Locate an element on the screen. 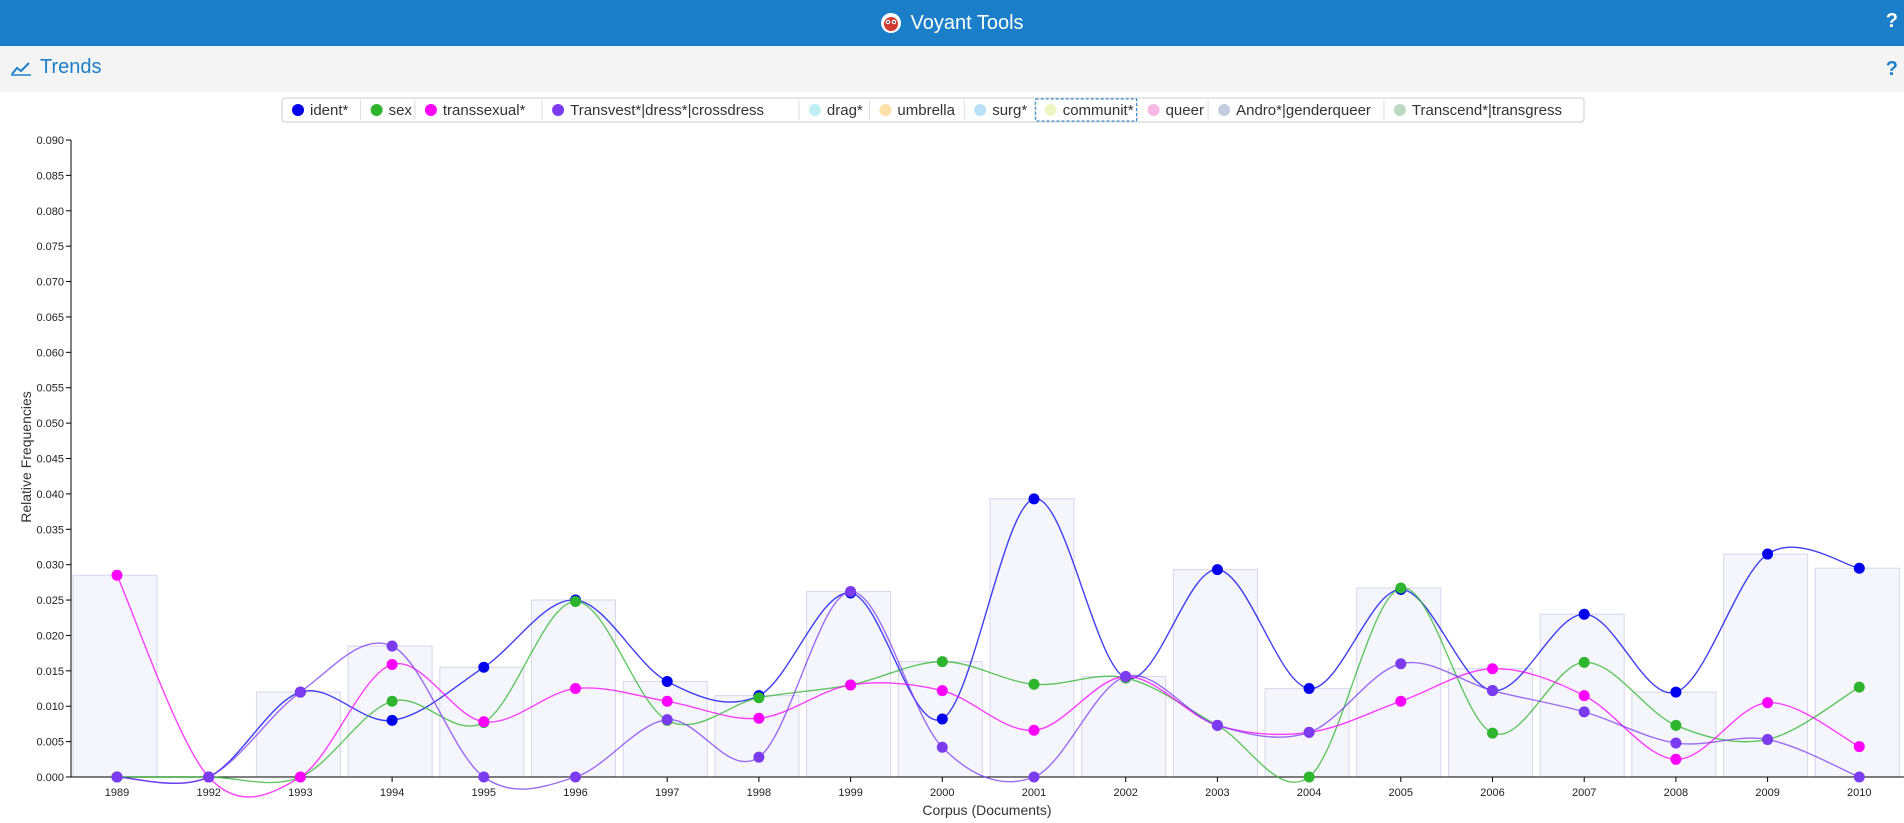  x-tick-label: 2006 is located at coordinates (1492, 793).